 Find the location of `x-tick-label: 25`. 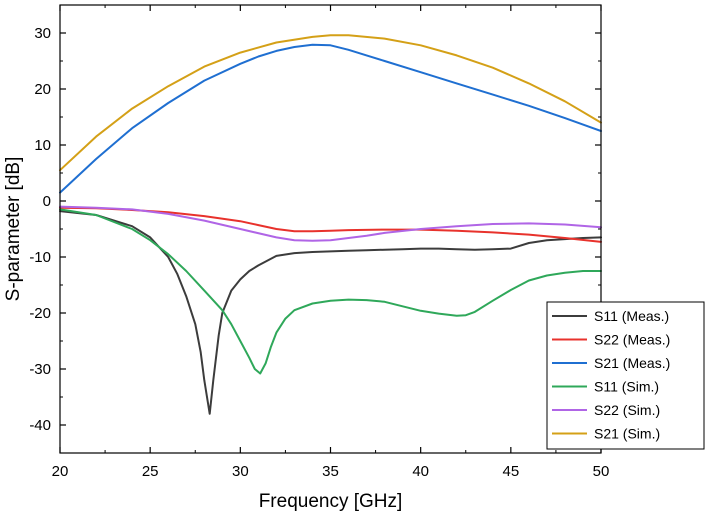

x-tick-label: 25 is located at coordinates (150, 471).